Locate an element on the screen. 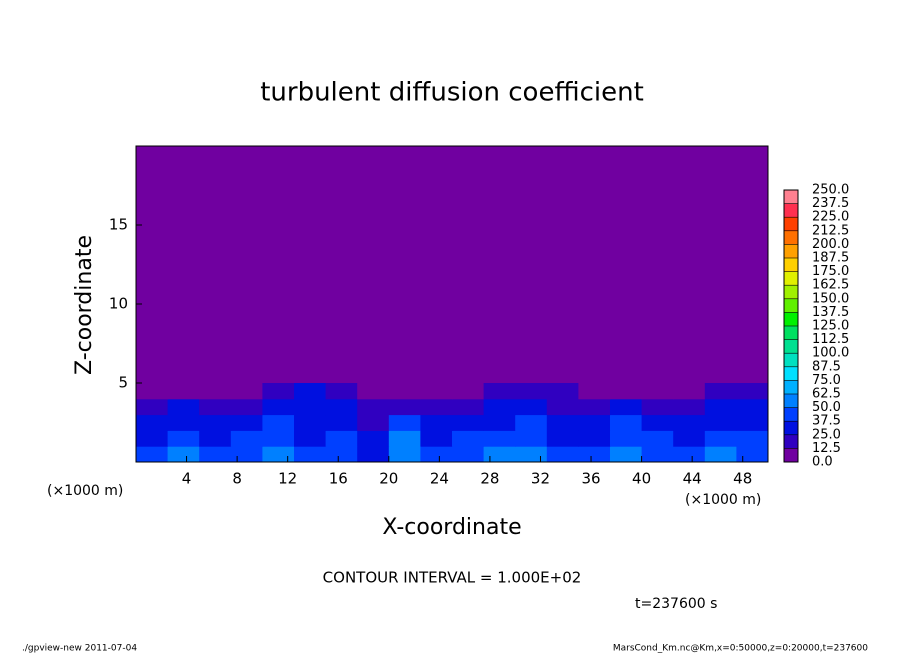  colorbar-label: 237.5 is located at coordinates (830, 203).